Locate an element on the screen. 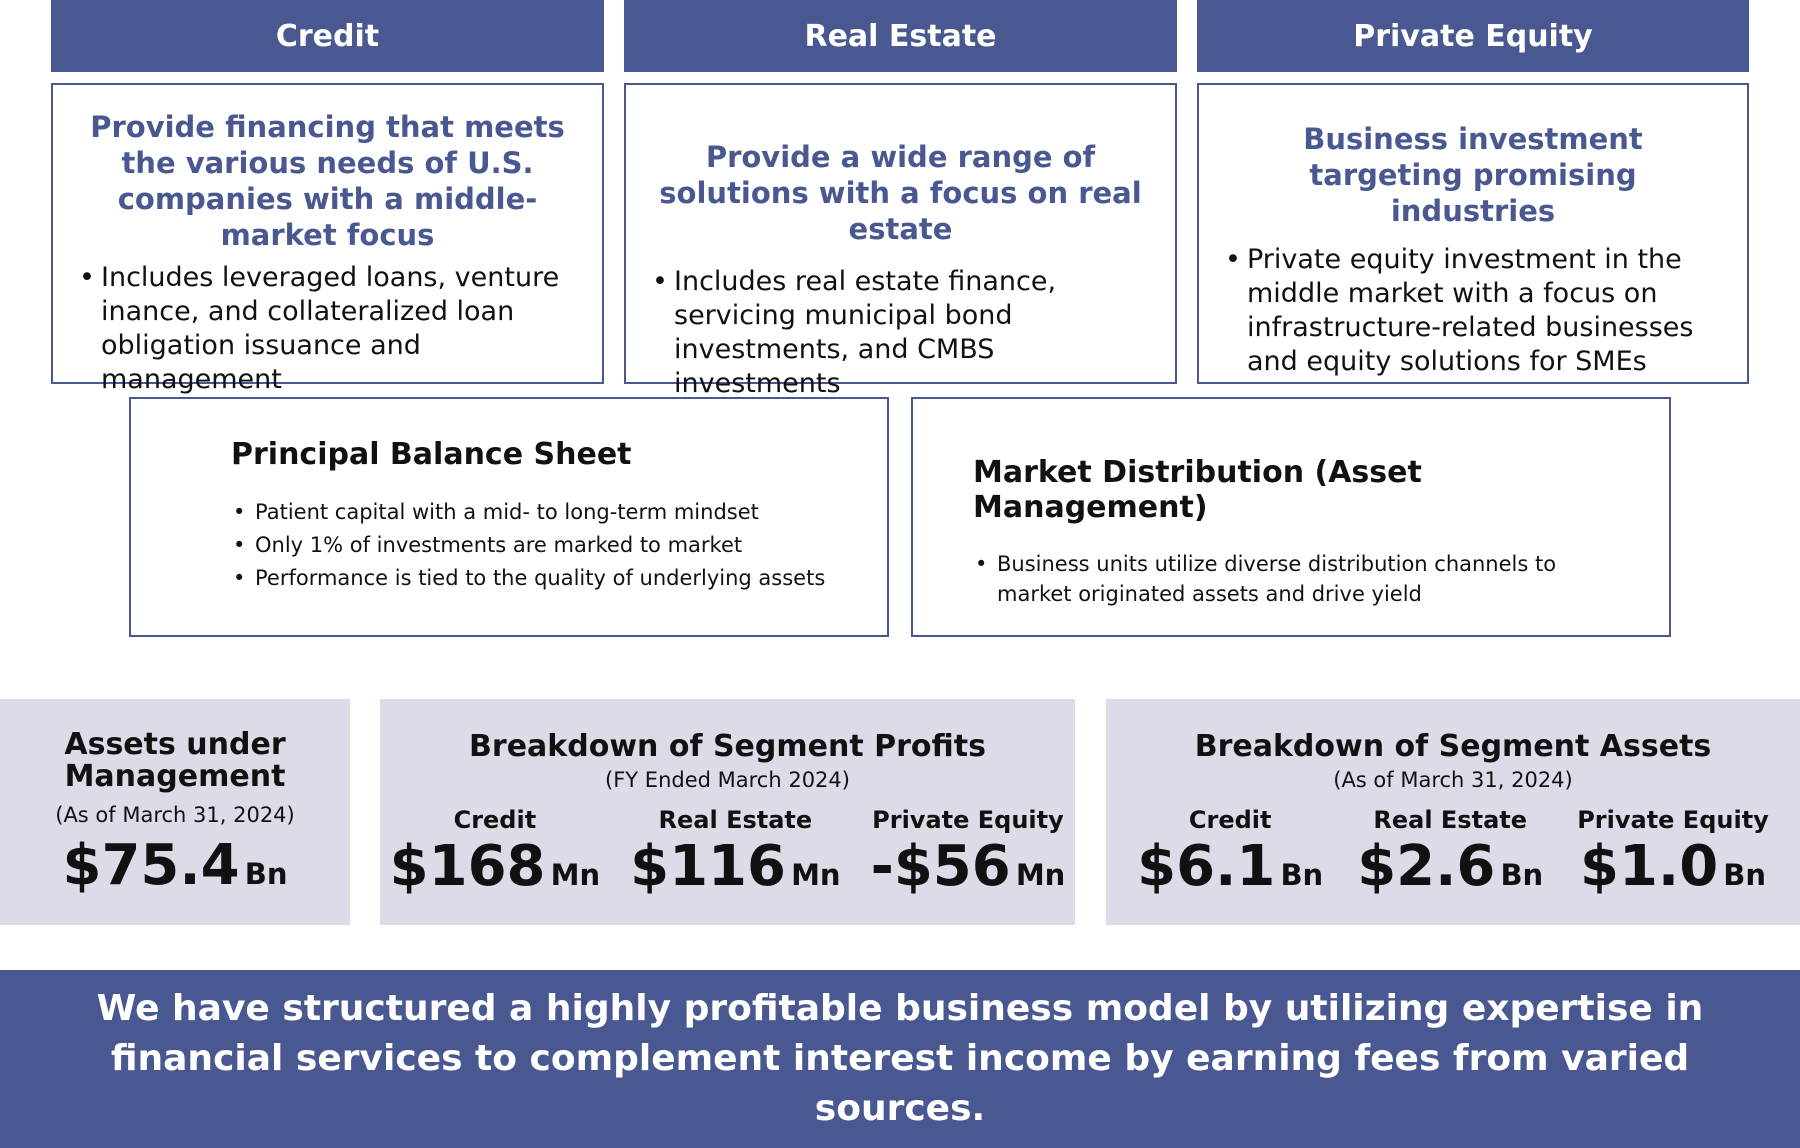 This screenshot has height=1148, width=1800. segment-asset-private-equity: Private Equity $1.0 Bn is located at coordinates (1673, 852).